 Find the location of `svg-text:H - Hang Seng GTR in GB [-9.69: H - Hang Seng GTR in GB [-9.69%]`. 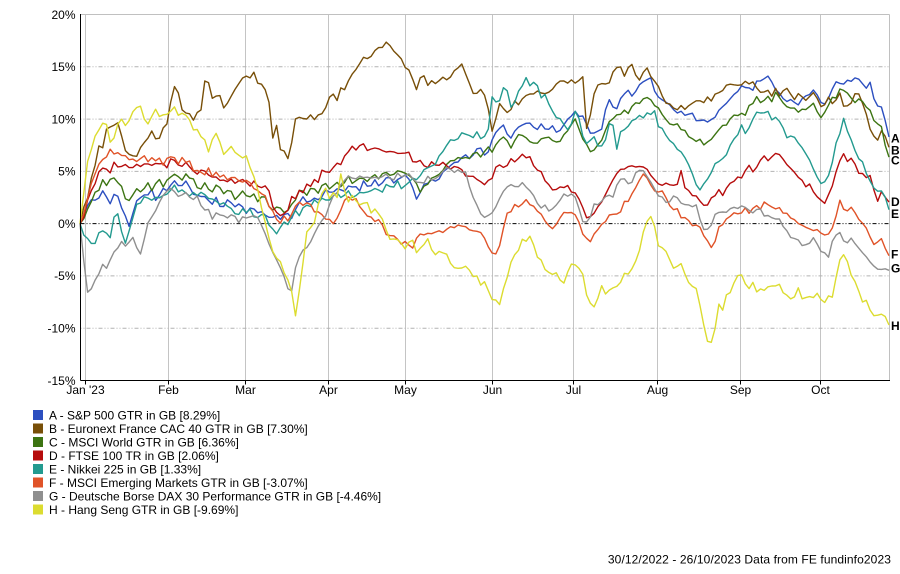

svg-text:H - Hang Seng GTR in GB [-9.69: H - Hang Seng GTR in GB [-9.69%] is located at coordinates (143, 510).